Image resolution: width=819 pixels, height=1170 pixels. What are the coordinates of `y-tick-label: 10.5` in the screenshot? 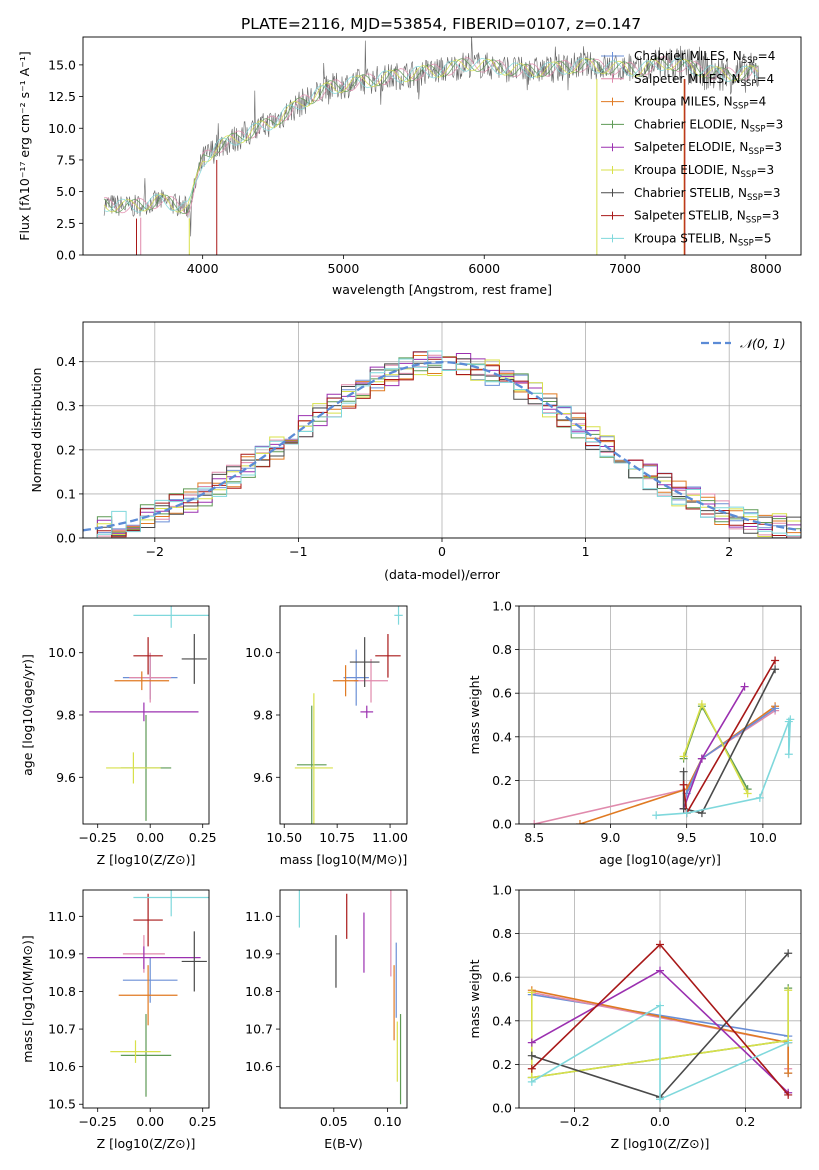 It's located at (62, 1104).